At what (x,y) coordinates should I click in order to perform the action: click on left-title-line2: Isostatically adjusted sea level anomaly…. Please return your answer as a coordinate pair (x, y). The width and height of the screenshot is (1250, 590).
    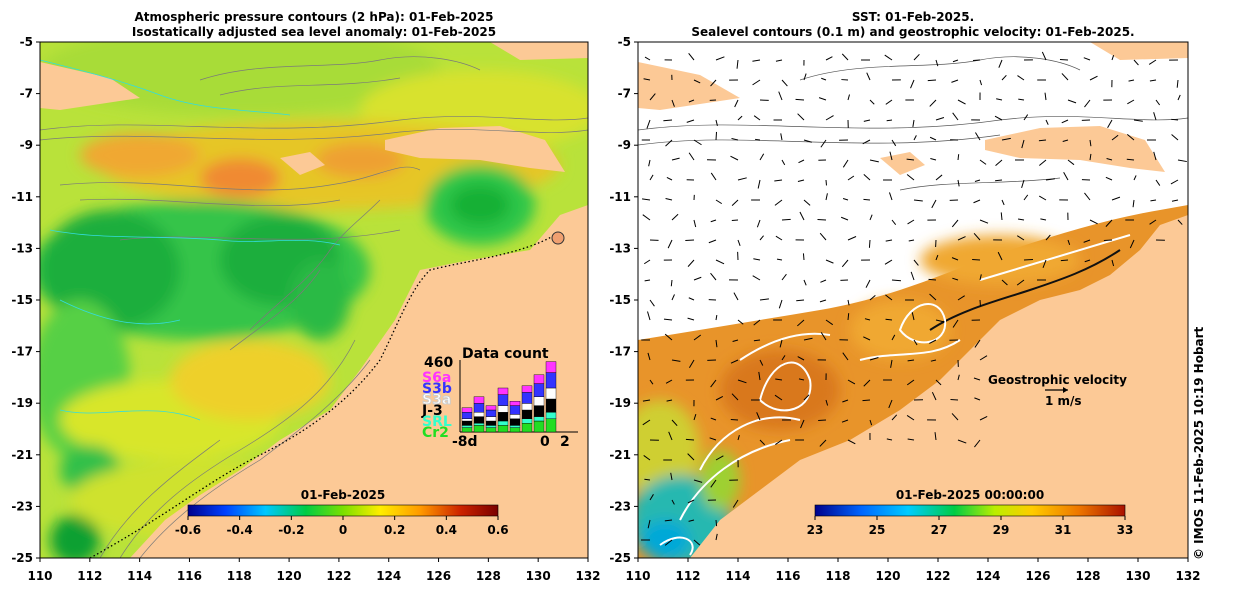
    Looking at the image, I should click on (314, 32).